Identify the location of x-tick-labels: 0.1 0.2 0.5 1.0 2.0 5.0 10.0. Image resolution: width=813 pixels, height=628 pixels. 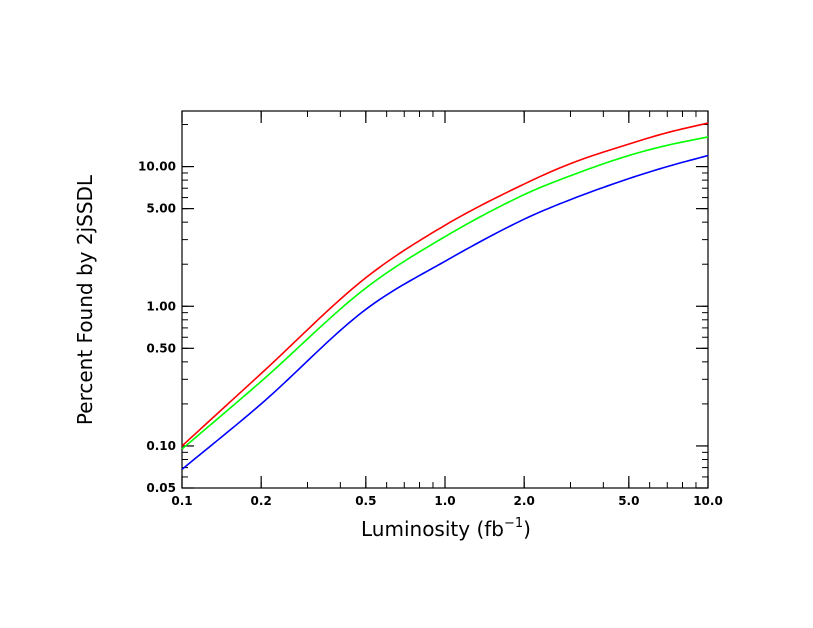
(446, 501).